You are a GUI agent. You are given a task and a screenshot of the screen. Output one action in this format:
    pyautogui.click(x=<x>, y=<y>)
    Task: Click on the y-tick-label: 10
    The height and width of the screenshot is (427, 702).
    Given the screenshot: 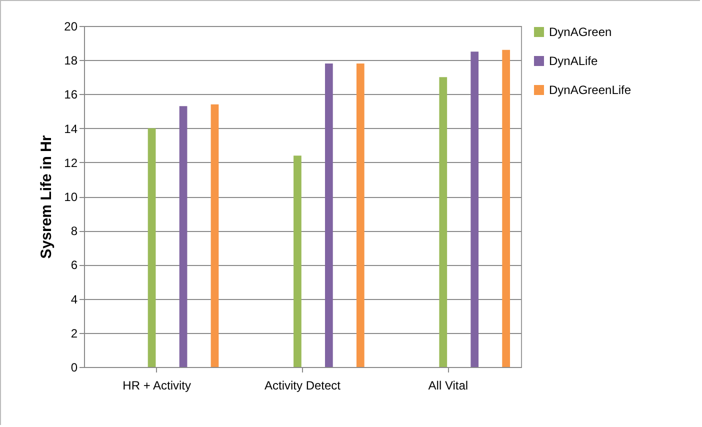 What is the action you would take?
    pyautogui.click(x=71, y=197)
    